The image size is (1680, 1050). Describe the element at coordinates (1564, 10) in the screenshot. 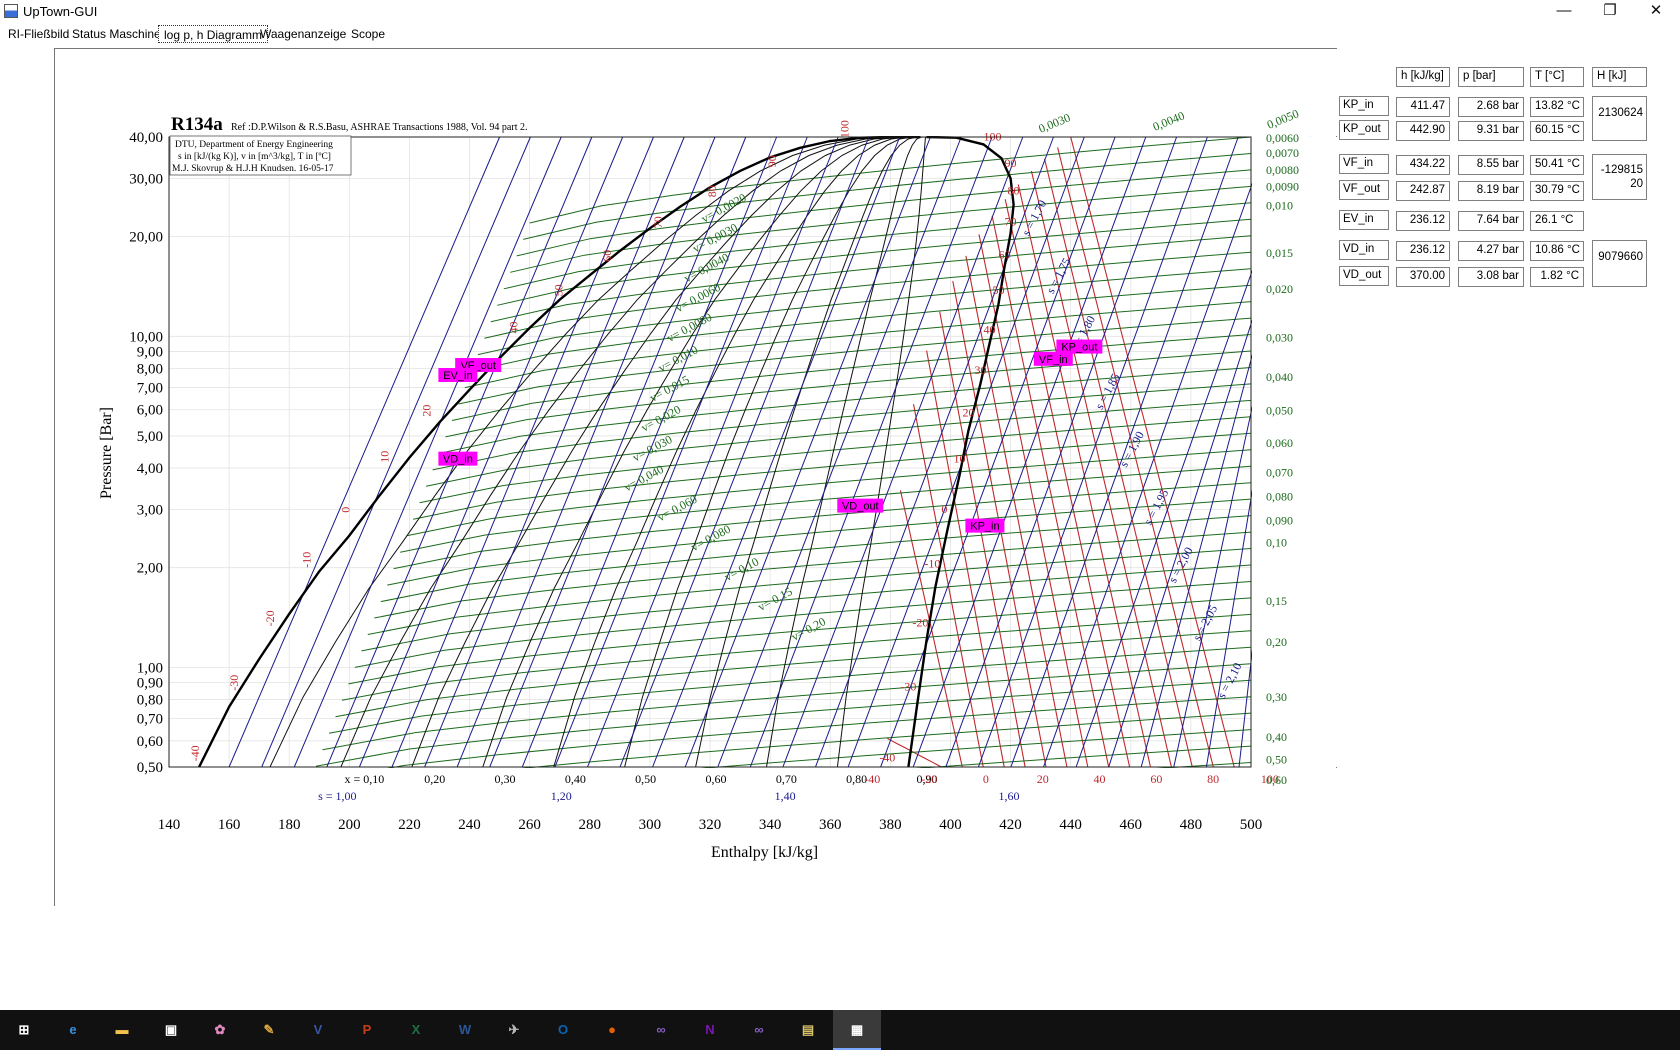

I see `minimize-button: —` at that location.